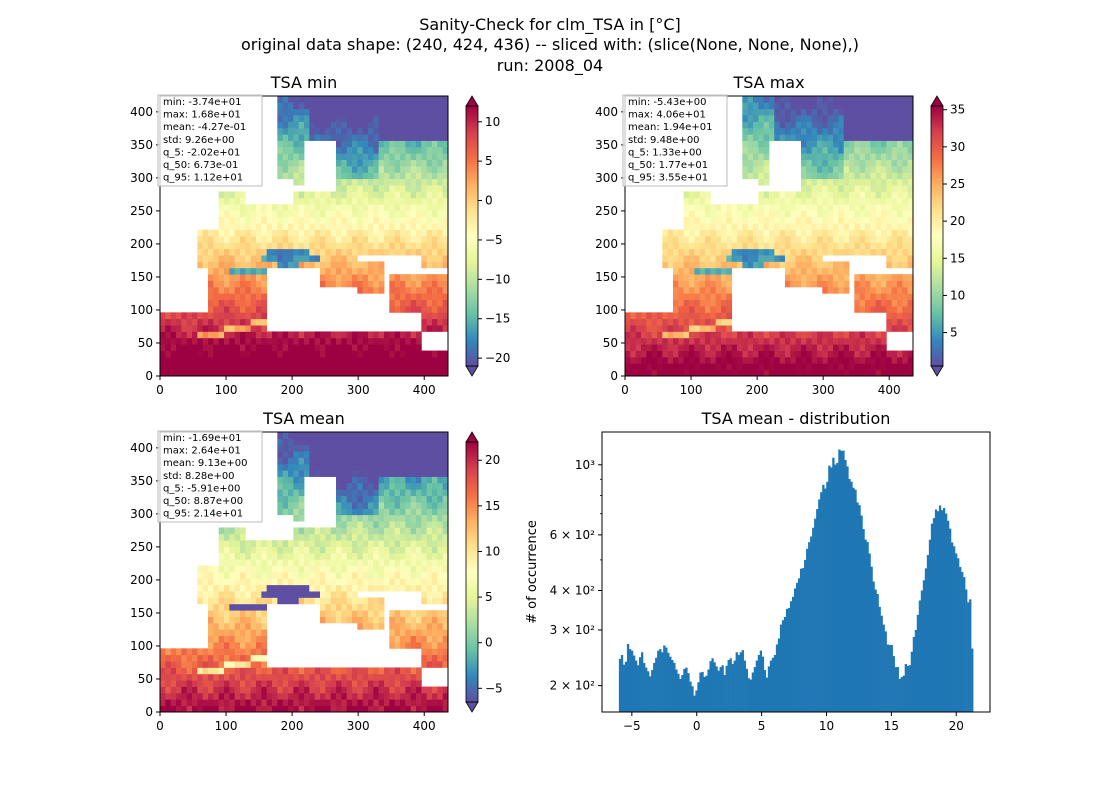  I want to click on map-2-title: TSA mean, so click(303, 418).